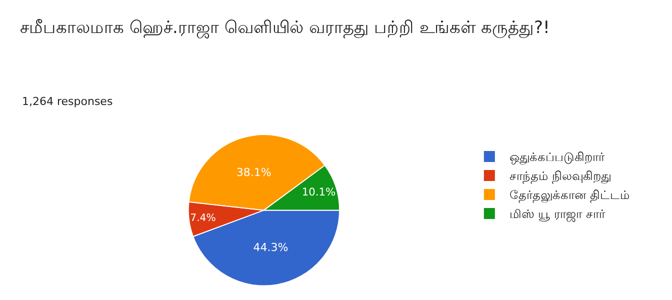 This screenshot has width=672, height=300. Describe the element at coordinates (557, 158) in the screenshot. I see `legend-label: ஒதுக்கப்படுகிறார்` at that location.